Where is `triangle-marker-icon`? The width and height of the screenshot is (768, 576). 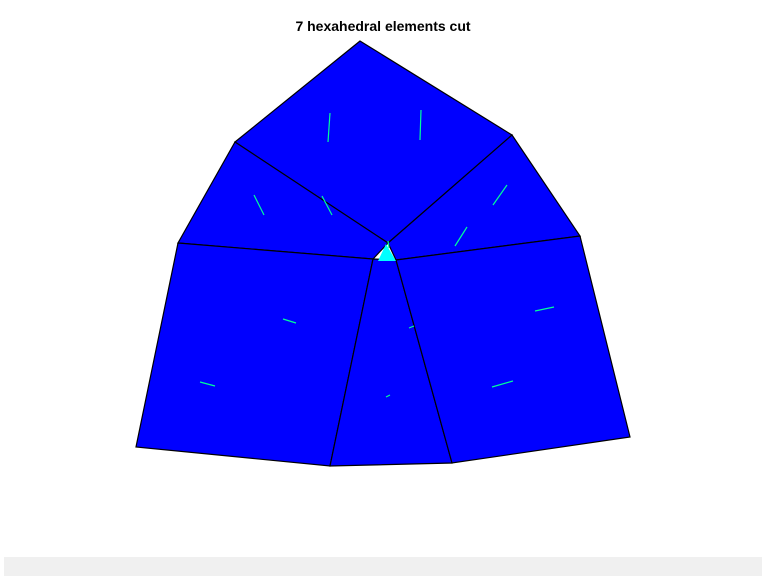
triangle-marker-icon is located at coordinates (387, 252).